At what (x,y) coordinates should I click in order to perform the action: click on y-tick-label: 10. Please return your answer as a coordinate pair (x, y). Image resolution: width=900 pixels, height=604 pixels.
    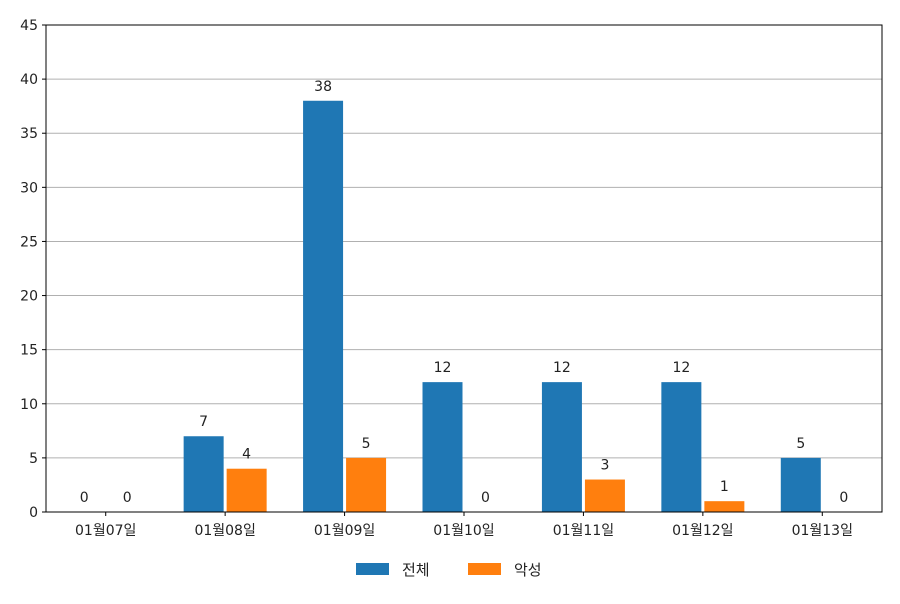
    Looking at the image, I should click on (29, 405).